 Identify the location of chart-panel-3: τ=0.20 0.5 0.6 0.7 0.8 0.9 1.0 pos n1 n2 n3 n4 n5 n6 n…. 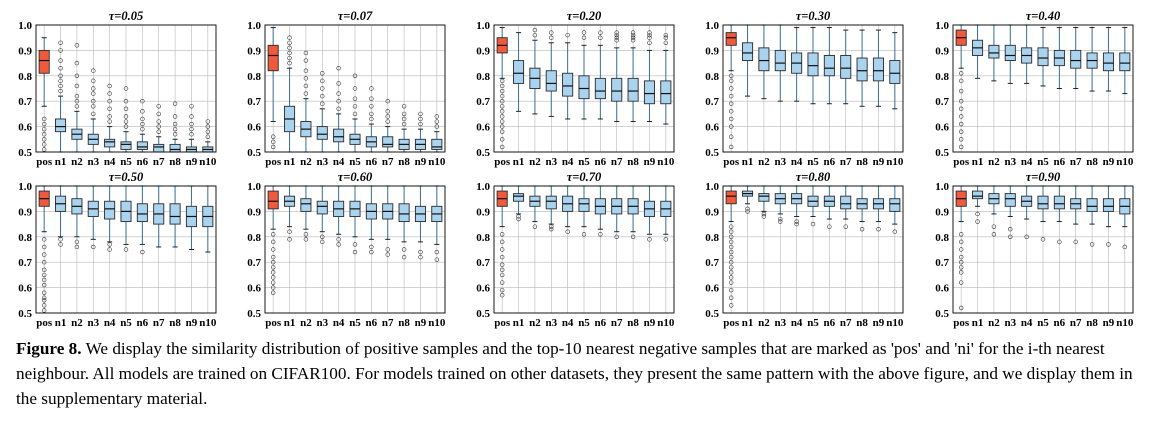
(575, 88).